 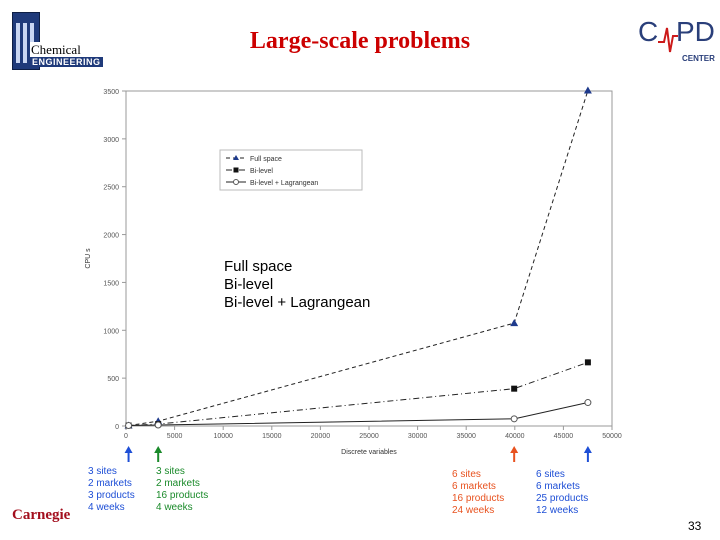 I want to click on annotation-case-2-line-2: 2 markets, so click(x=178, y=483).